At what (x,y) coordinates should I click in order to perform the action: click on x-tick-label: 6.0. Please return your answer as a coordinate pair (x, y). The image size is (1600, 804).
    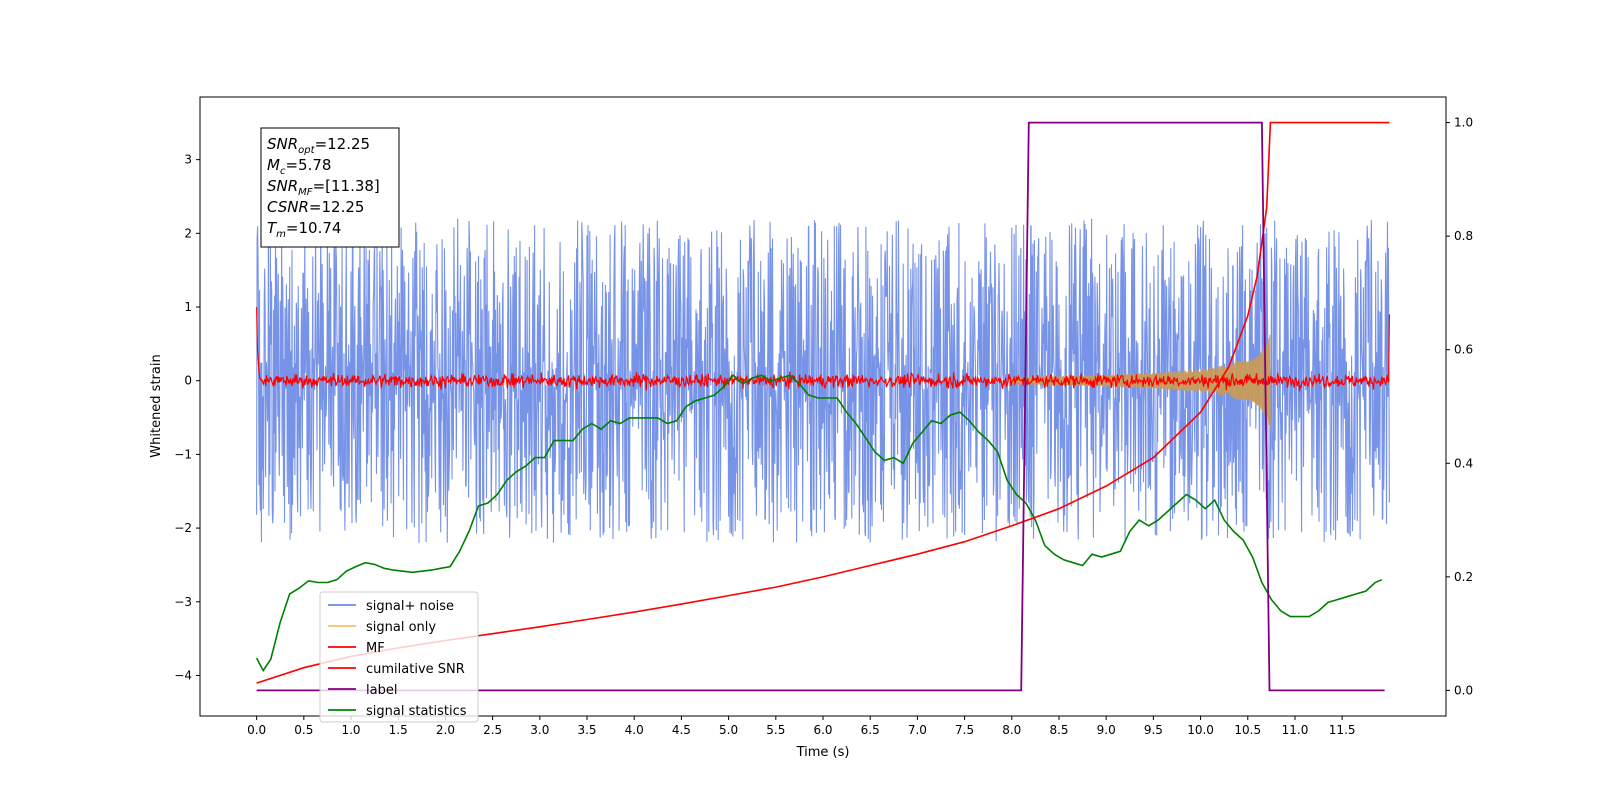
    Looking at the image, I should click on (822, 730).